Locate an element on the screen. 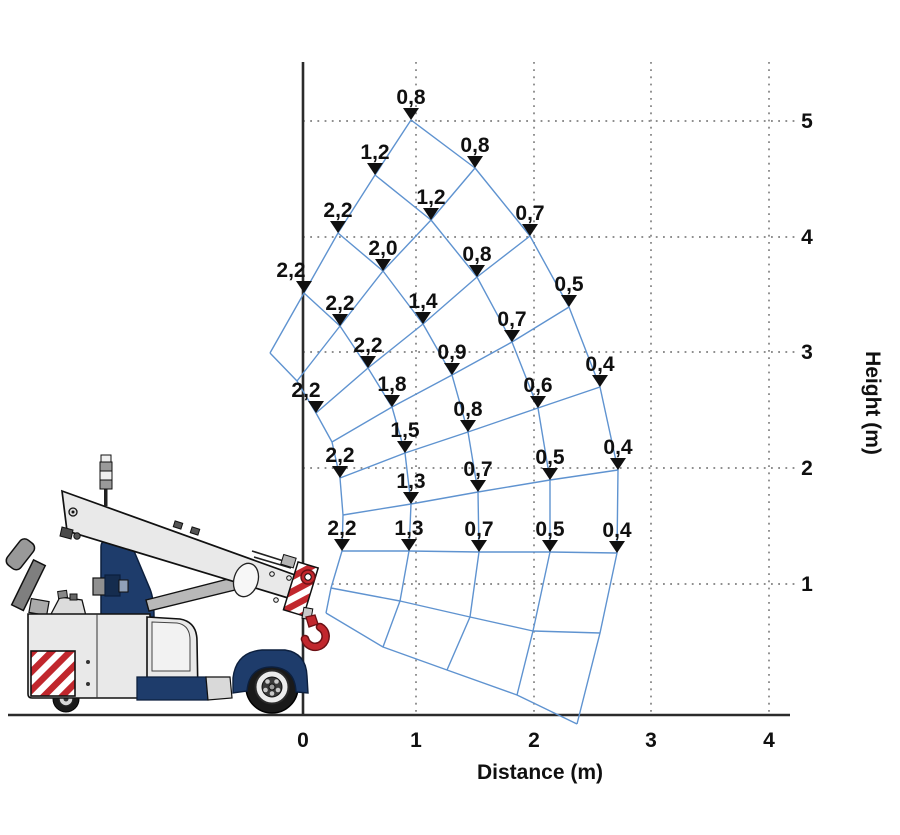 The width and height of the screenshot is (900, 835). capacity-label: 0,9 is located at coordinates (451, 352).